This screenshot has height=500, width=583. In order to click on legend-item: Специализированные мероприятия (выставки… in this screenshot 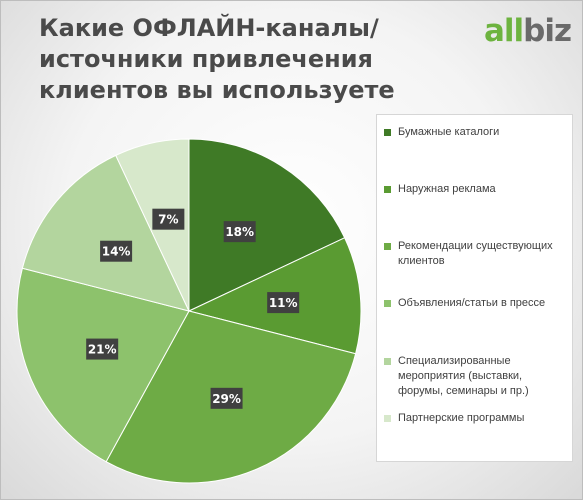, I will do `click(475, 376)`.